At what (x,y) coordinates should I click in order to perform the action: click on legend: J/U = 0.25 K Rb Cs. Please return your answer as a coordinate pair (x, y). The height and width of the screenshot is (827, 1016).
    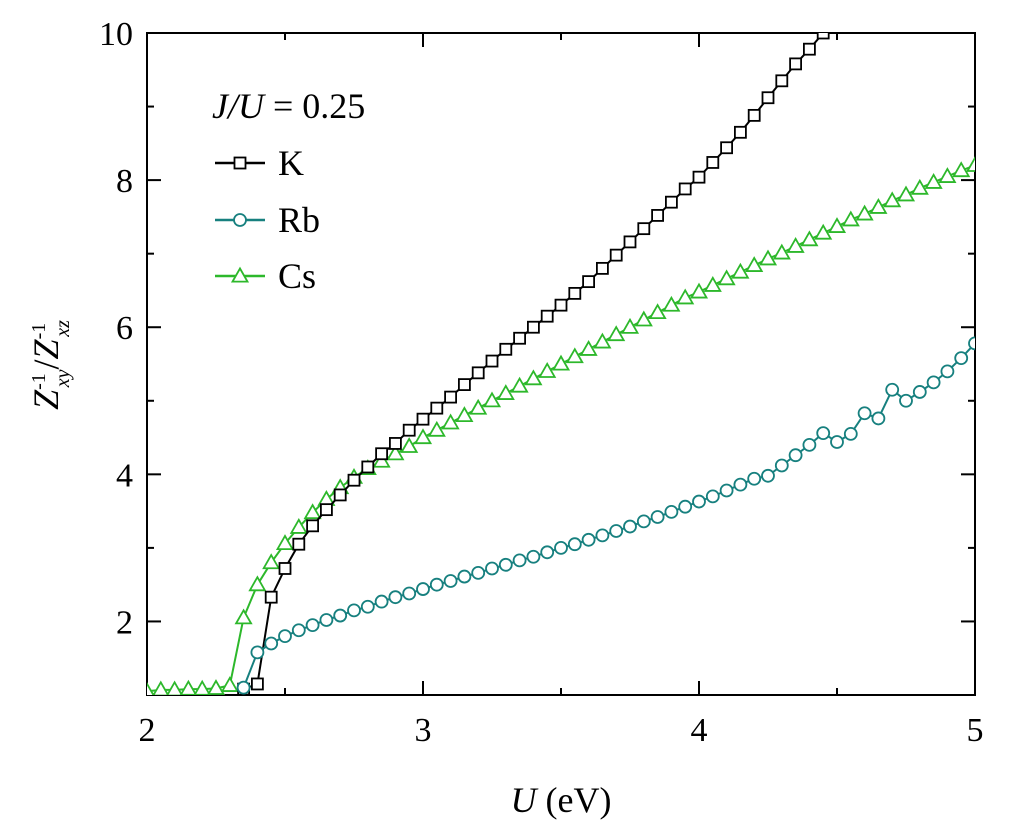
    Looking at the image, I should click on (288, 191).